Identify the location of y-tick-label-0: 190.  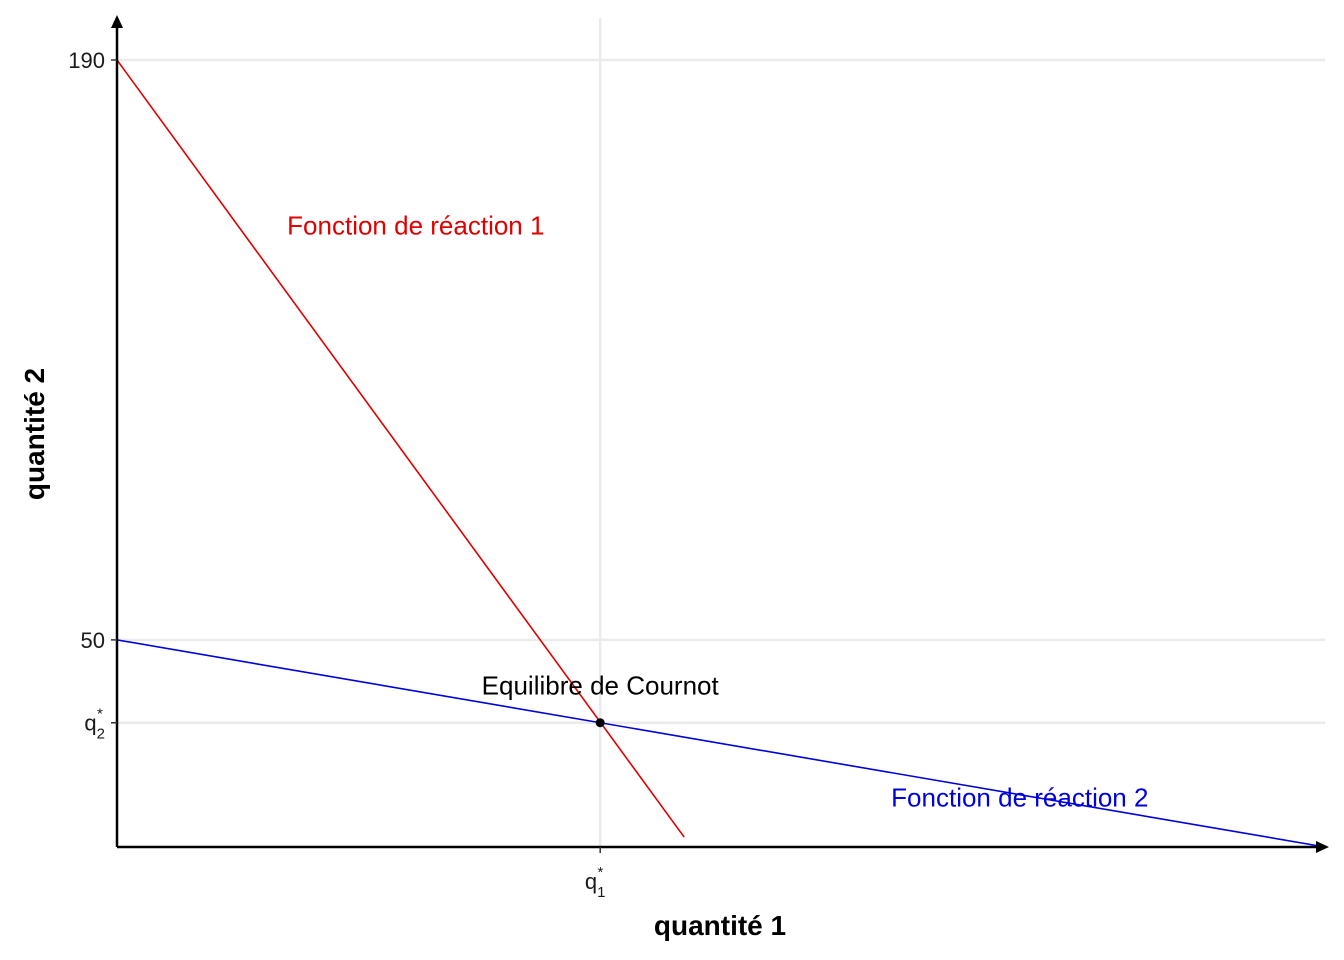
(86, 60).